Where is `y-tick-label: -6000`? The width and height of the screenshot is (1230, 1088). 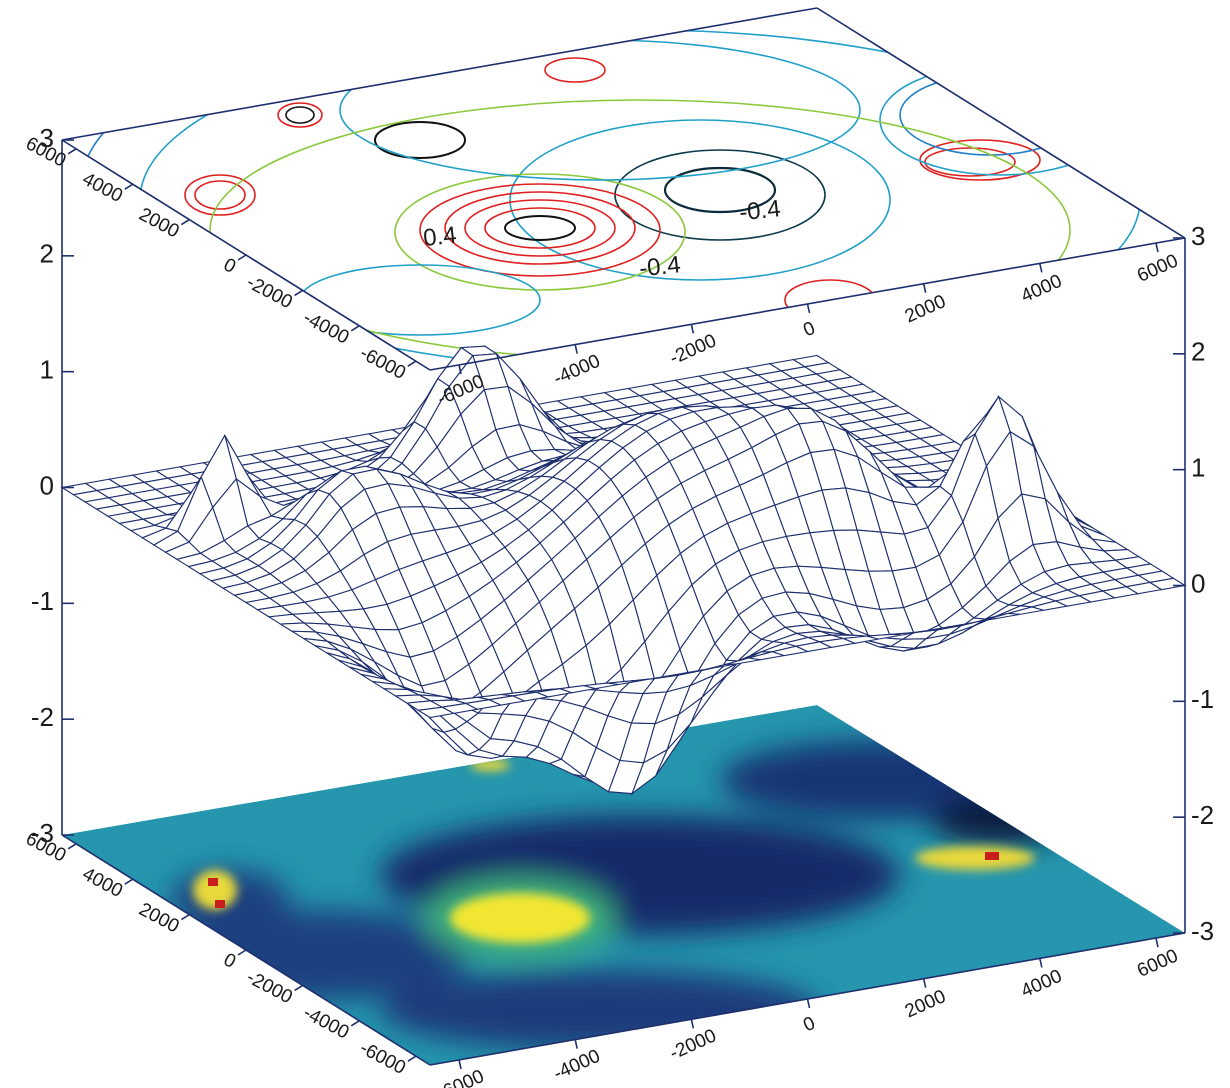
y-tick-label: -6000 is located at coordinates (460, 1077).